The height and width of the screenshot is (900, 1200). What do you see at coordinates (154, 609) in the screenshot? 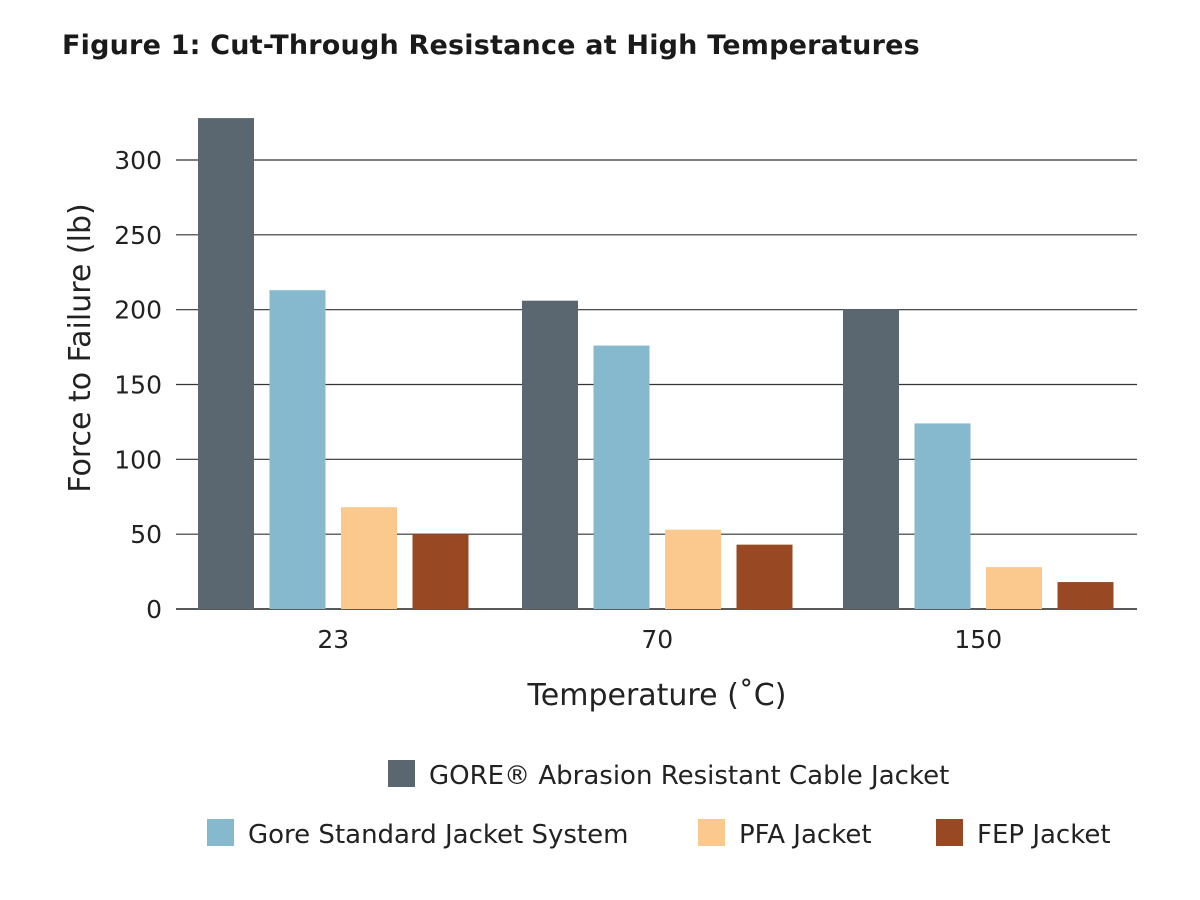
I see `y-tick-label: 0` at bounding box center [154, 609].